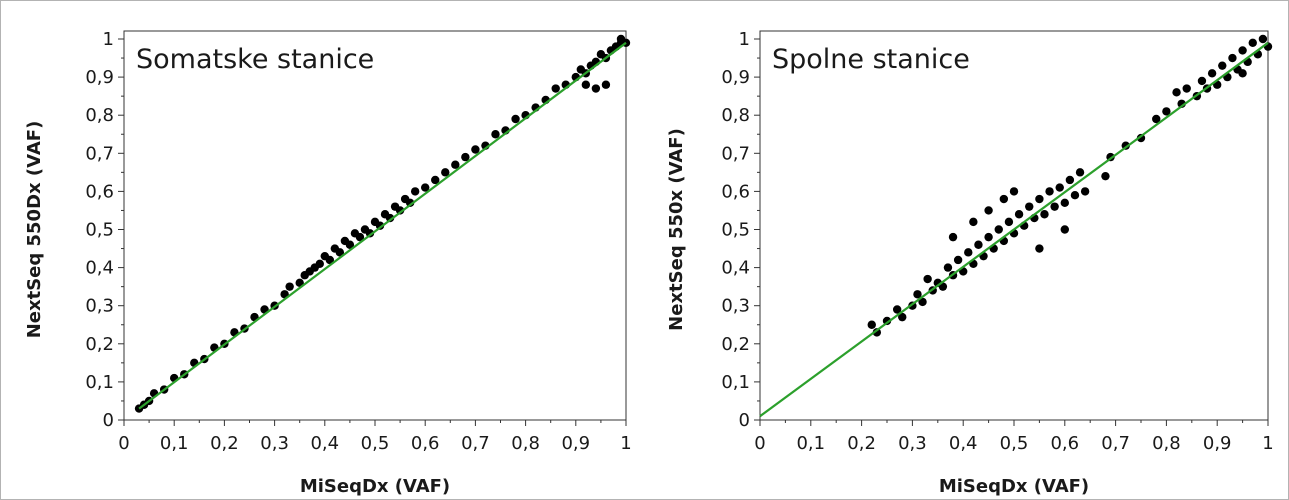 The width and height of the screenshot is (1289, 500). I want to click on y-tick-label: 0,3, so click(99, 306).